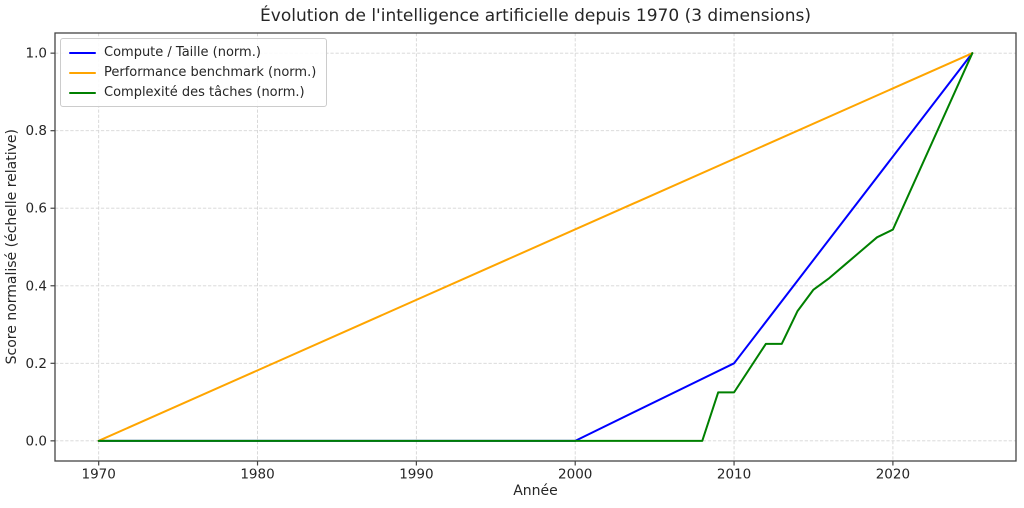 This screenshot has height=508, width=1024. I want to click on y-axis-label: Score normalisé (échelle relative), so click(12, 247).